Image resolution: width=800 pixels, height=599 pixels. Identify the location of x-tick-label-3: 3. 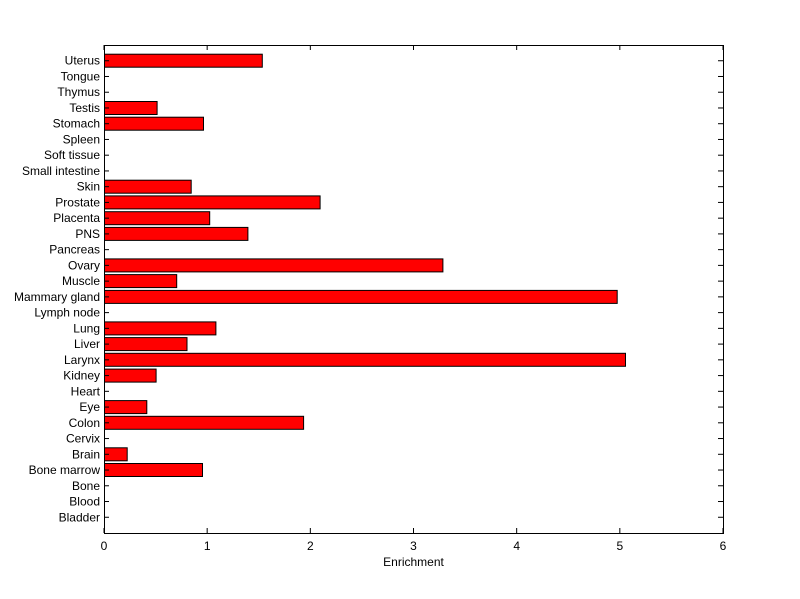
(413, 546).